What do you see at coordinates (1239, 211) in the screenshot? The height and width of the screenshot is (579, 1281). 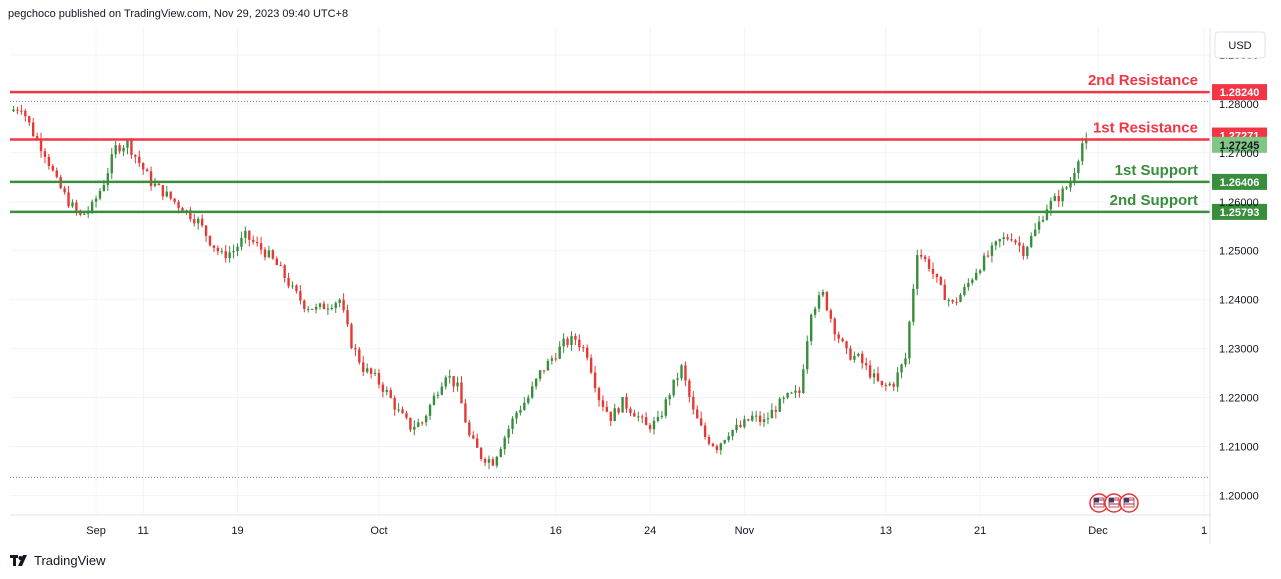 I see `price-tag-support-box` at bounding box center [1239, 211].